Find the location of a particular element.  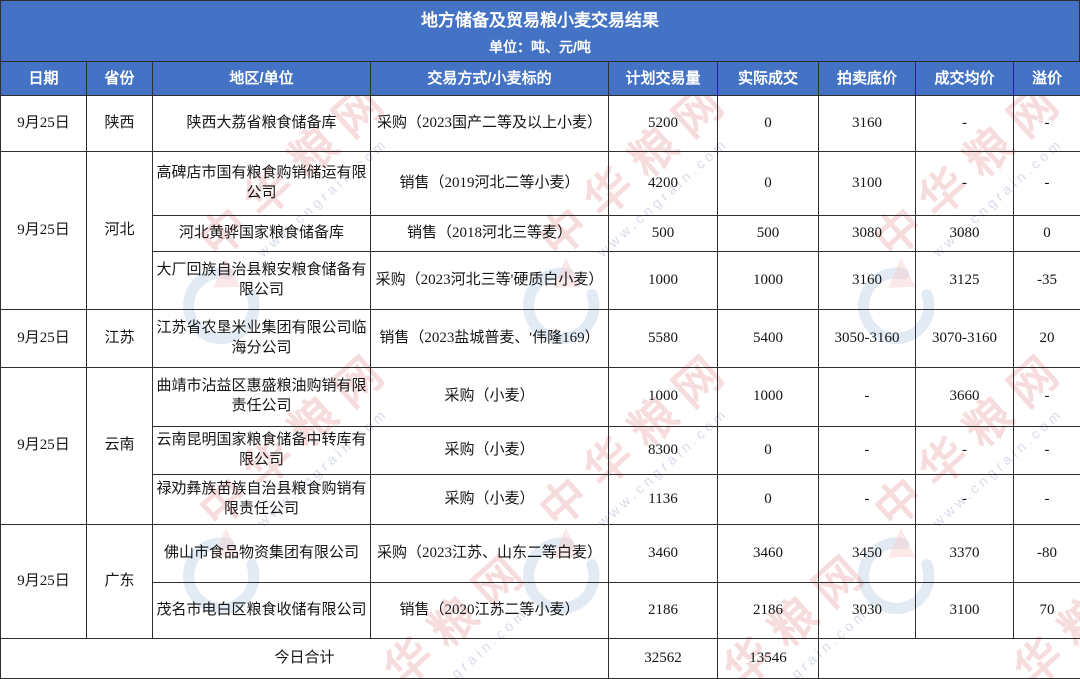

col-header-actual: 实际成交 is located at coordinates (768, 78).